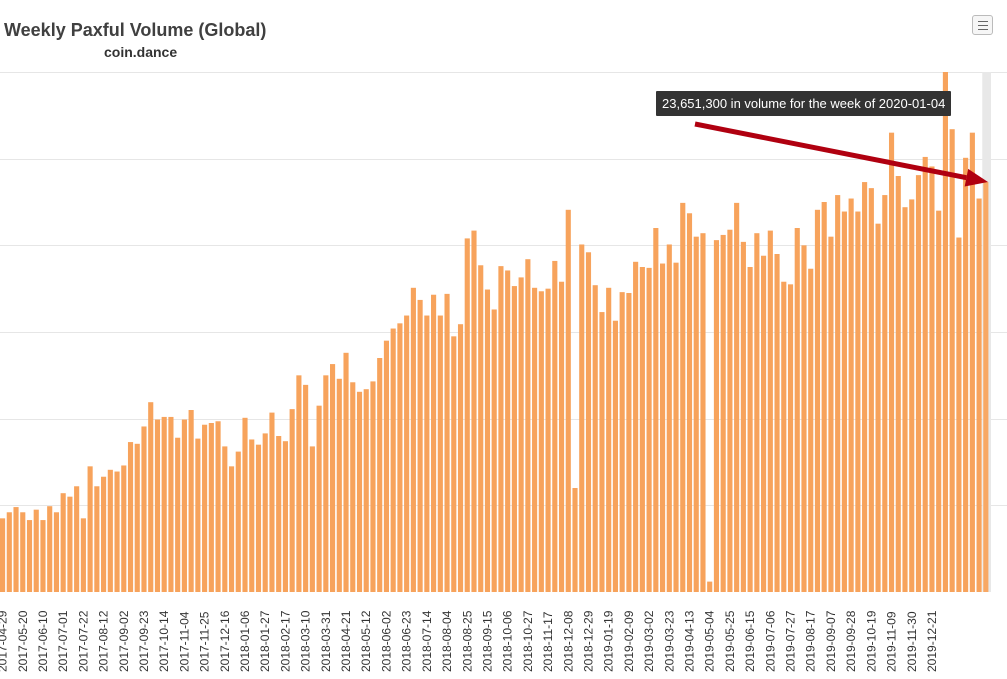  Describe the element at coordinates (982, 25) in the screenshot. I see `hamburger-menu-icon` at that location.